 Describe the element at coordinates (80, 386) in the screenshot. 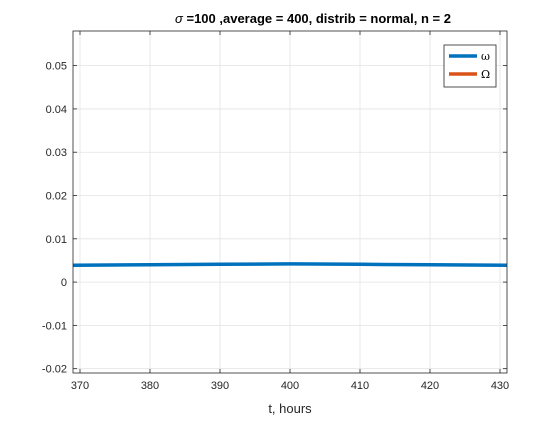

I see `x-tick-label: 370` at that location.